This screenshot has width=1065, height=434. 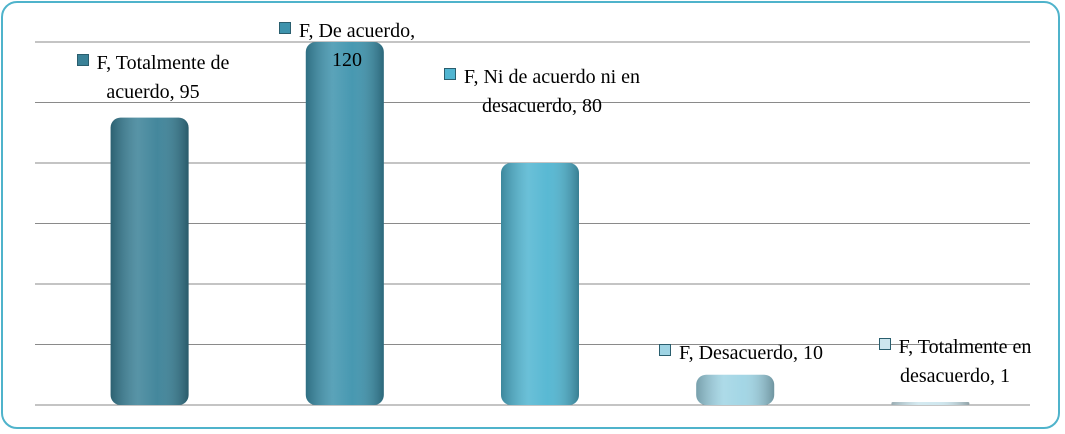 I want to click on value-label: 95, so click(x=189, y=92).